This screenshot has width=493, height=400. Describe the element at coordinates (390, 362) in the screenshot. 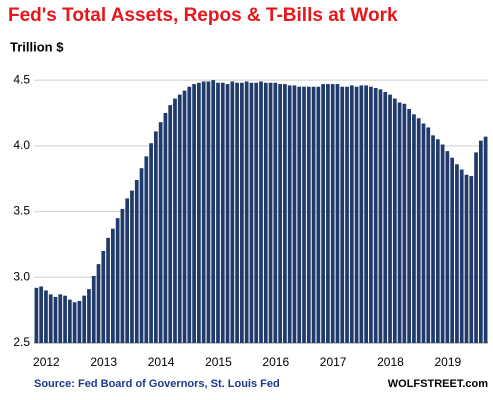

I see `x-tick-label: 2018` at that location.